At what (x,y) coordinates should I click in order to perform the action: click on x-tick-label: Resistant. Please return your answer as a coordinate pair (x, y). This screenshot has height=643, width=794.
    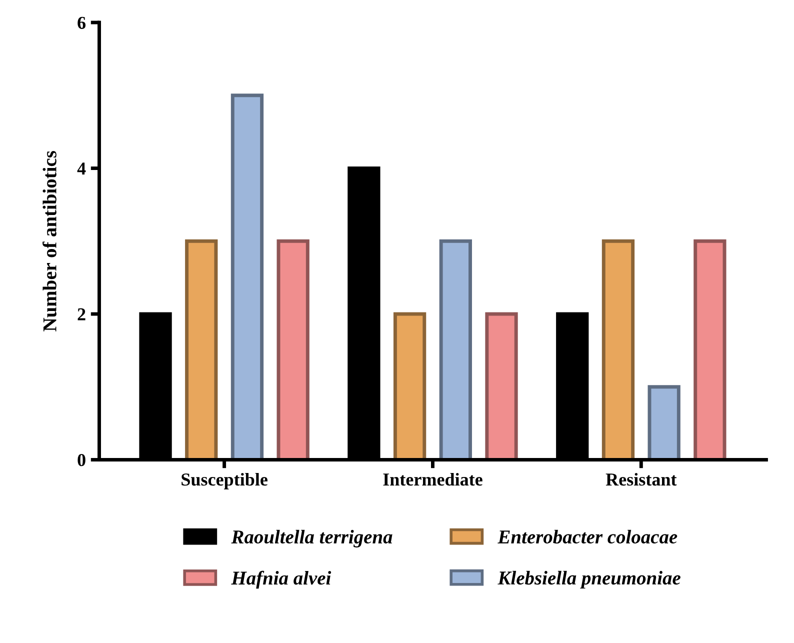
    Looking at the image, I should click on (641, 479).